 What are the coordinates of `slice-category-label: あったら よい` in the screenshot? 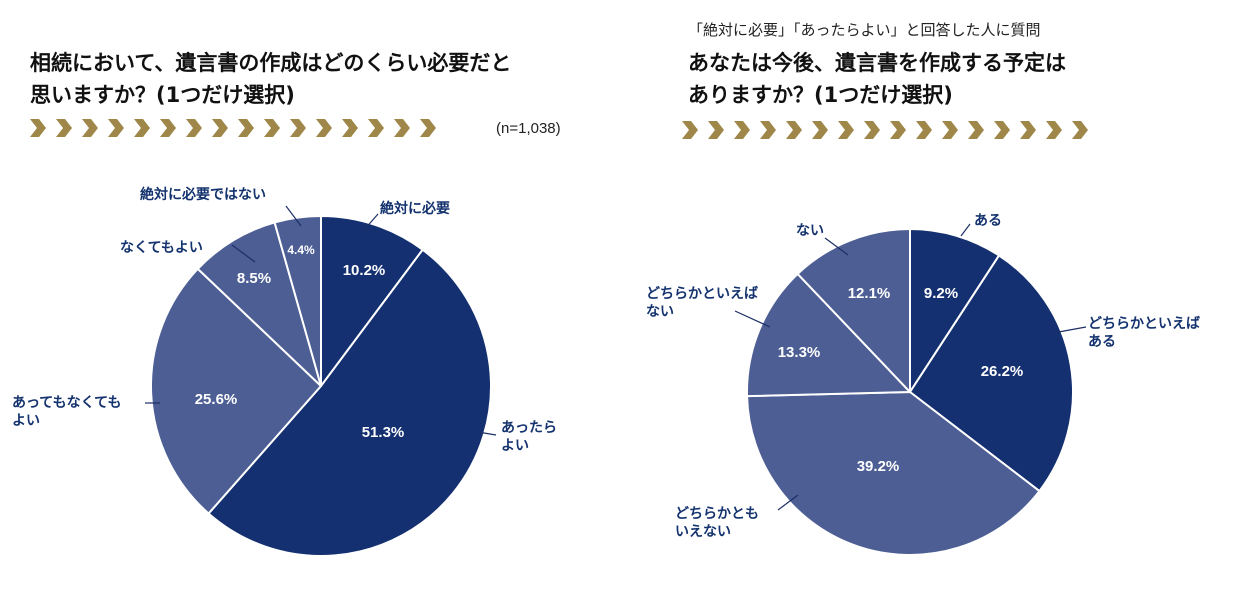 It's located at (529, 437).